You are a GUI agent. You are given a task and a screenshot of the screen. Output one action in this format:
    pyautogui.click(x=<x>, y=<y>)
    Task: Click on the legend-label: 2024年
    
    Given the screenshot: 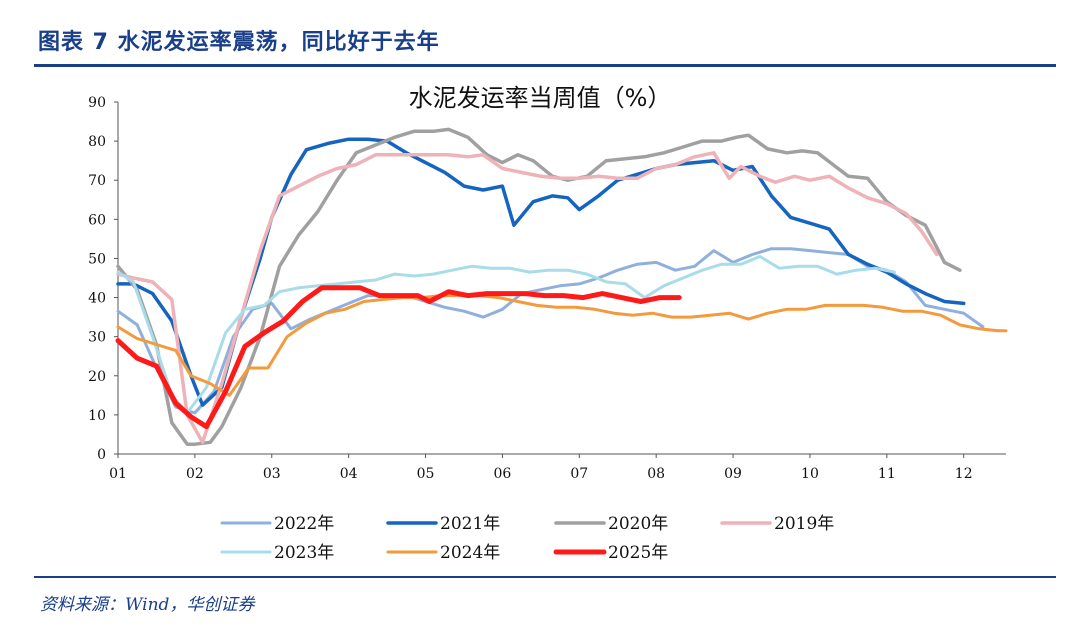 What is the action you would take?
    pyautogui.click(x=470, y=553)
    